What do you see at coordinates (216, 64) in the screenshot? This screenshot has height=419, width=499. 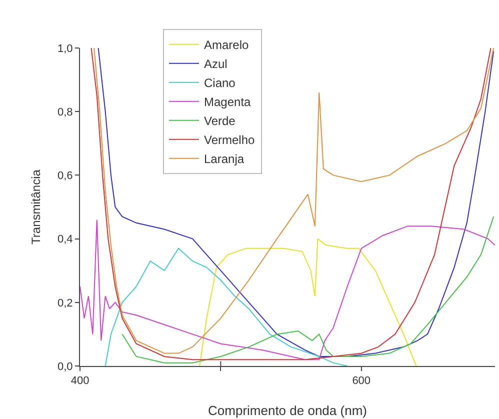 I see `legend-label: Azul` at bounding box center [216, 64].